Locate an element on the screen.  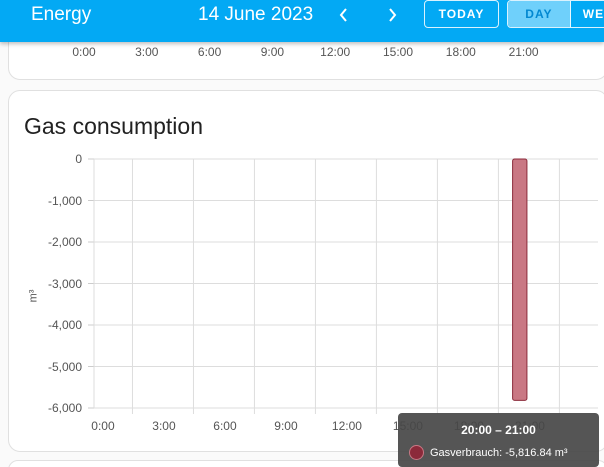
card-title: Gas consumption is located at coordinates (113, 126).